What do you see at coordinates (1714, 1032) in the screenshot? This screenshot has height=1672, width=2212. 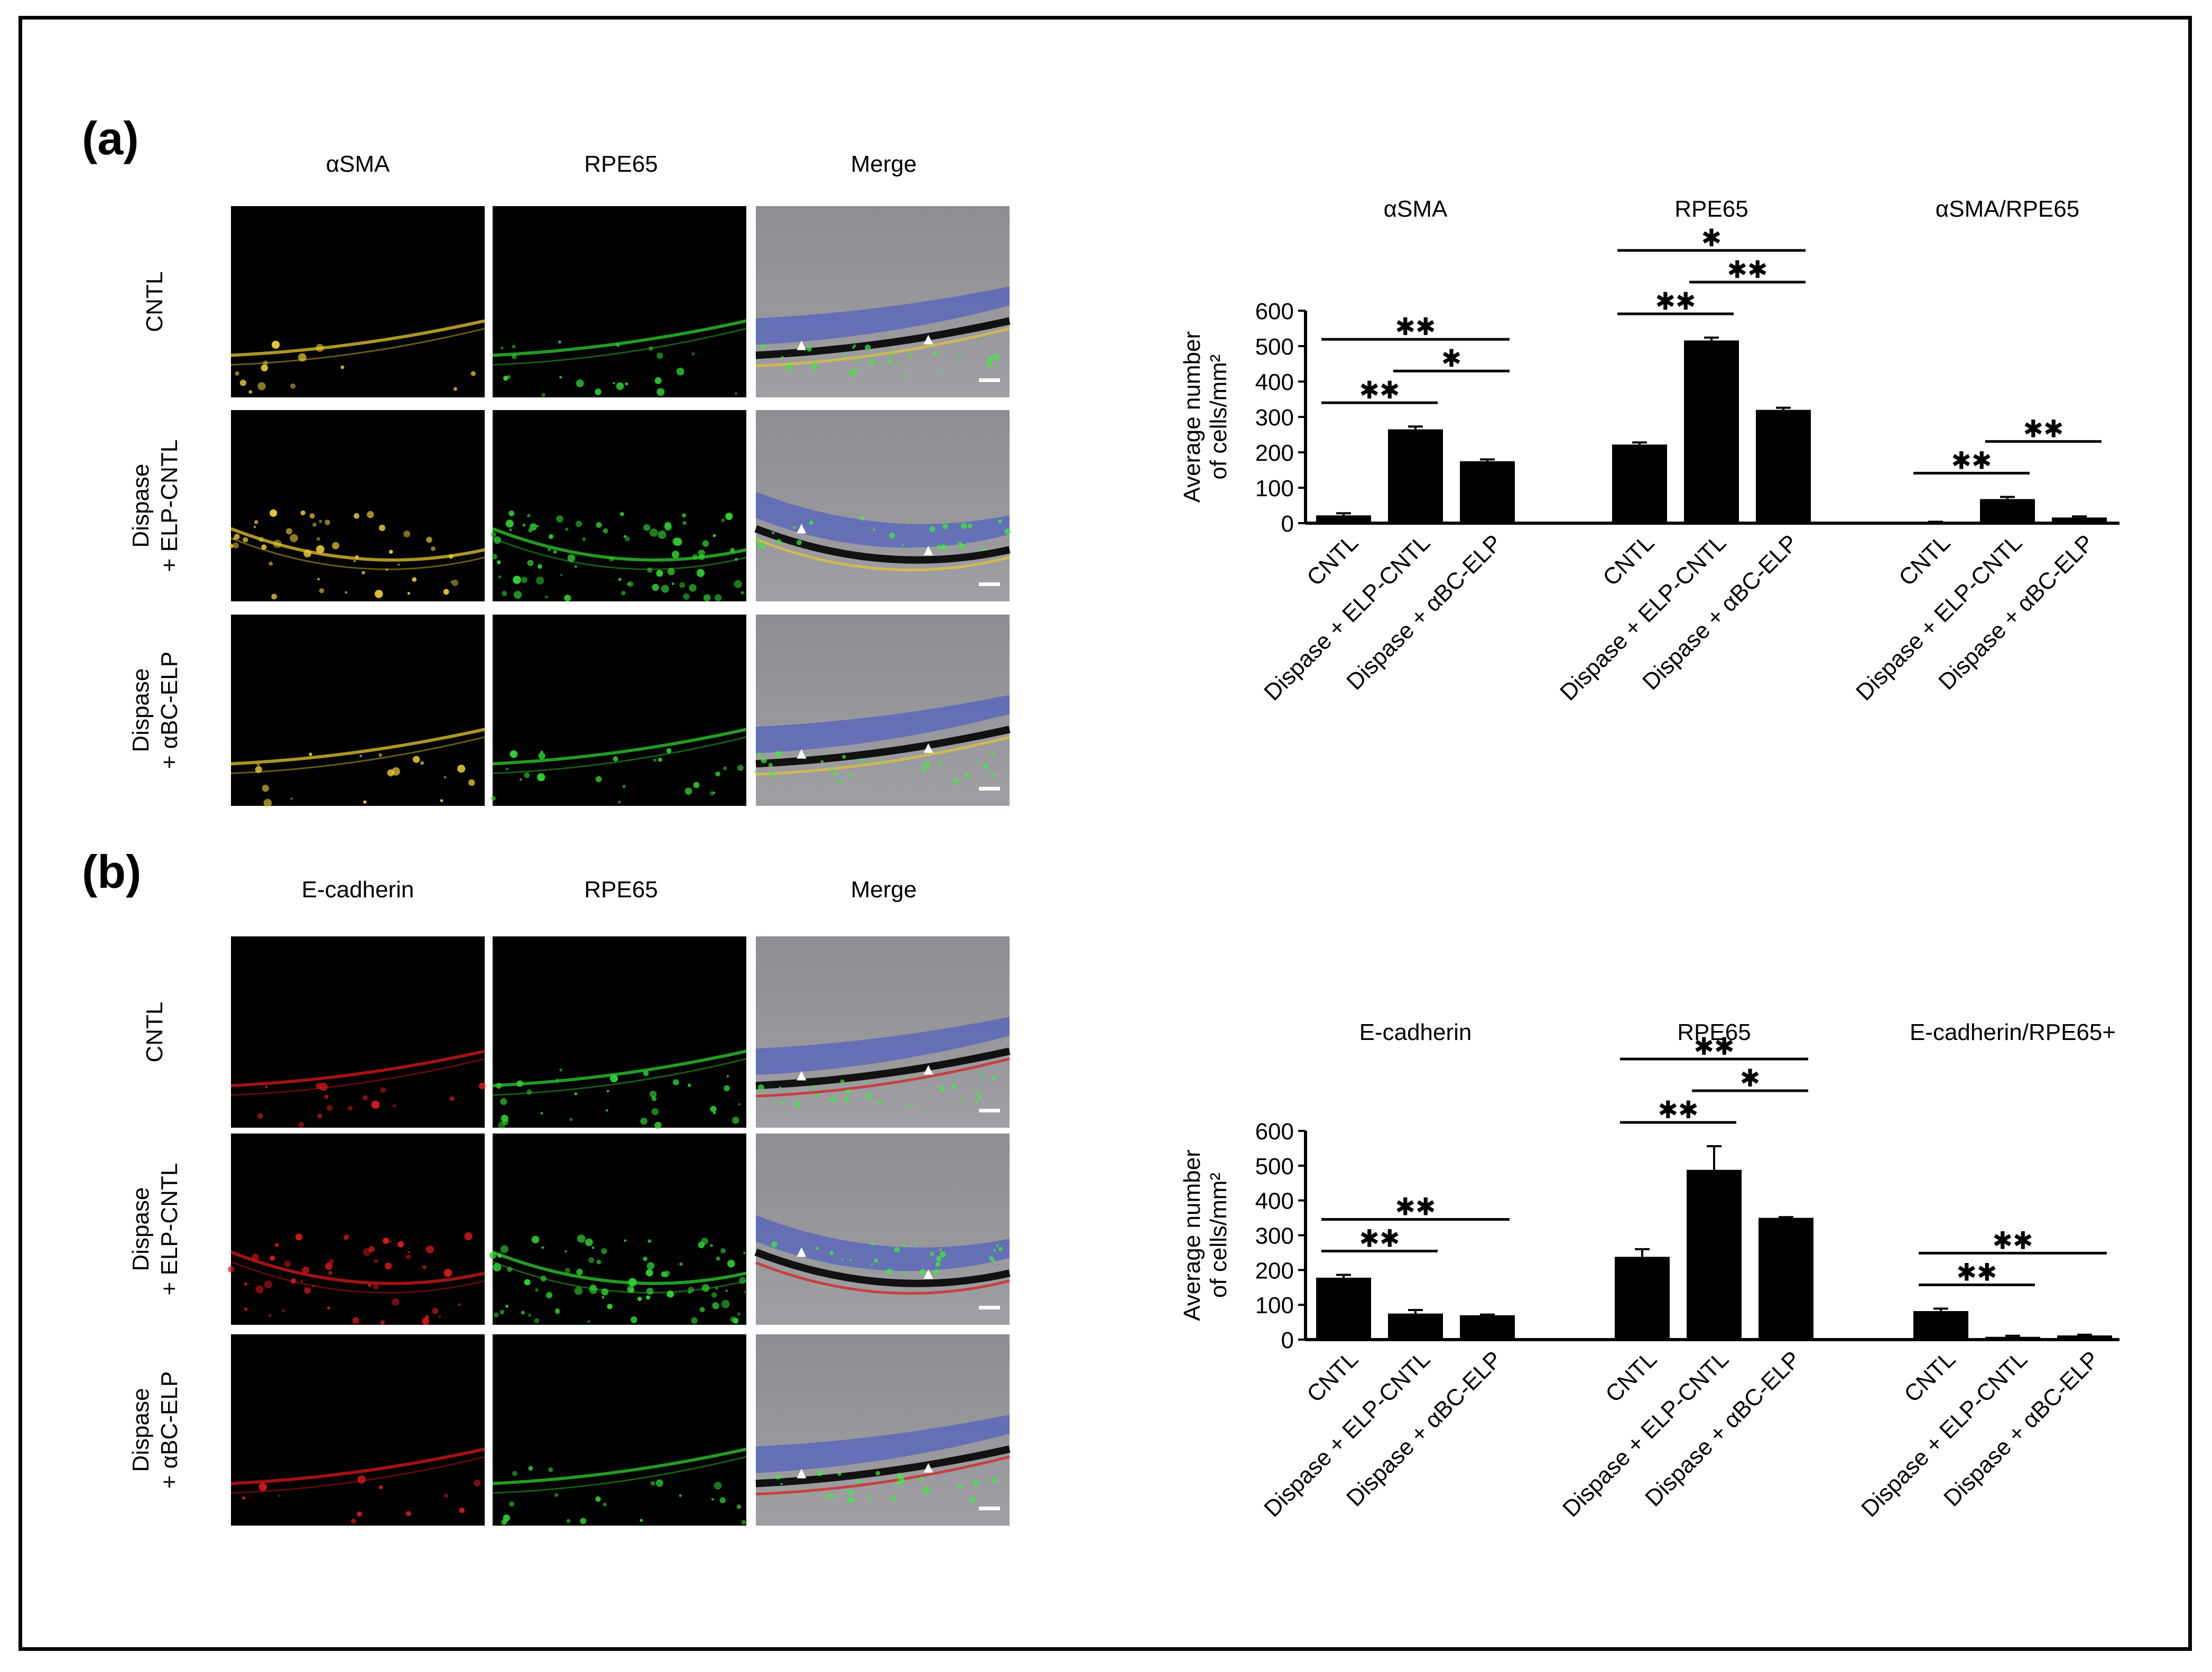 I see `group-title: RPE65` at bounding box center [1714, 1032].